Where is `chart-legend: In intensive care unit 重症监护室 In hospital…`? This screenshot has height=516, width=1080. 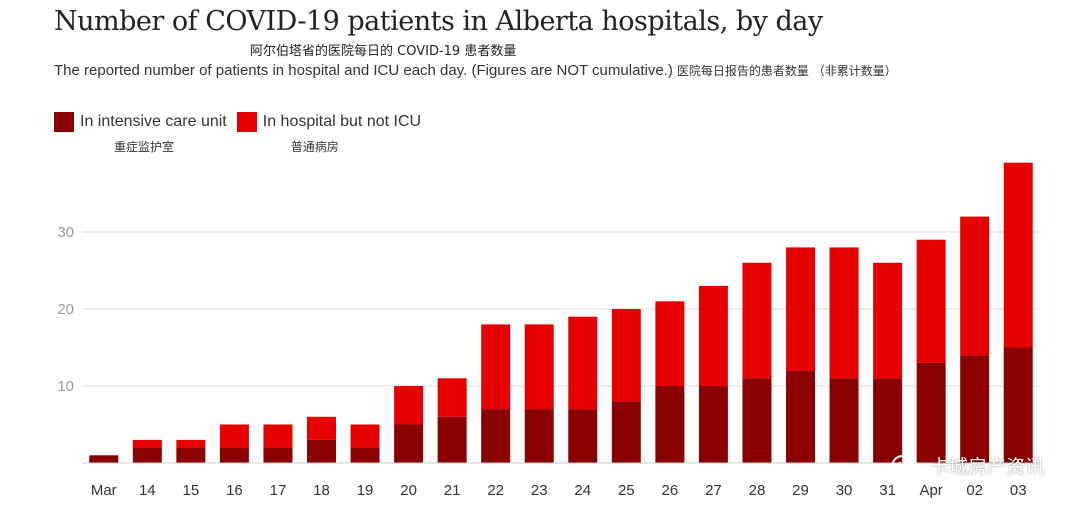 chart-legend: In intensive care unit 重症监护室 In hospital… is located at coordinates (242, 133).